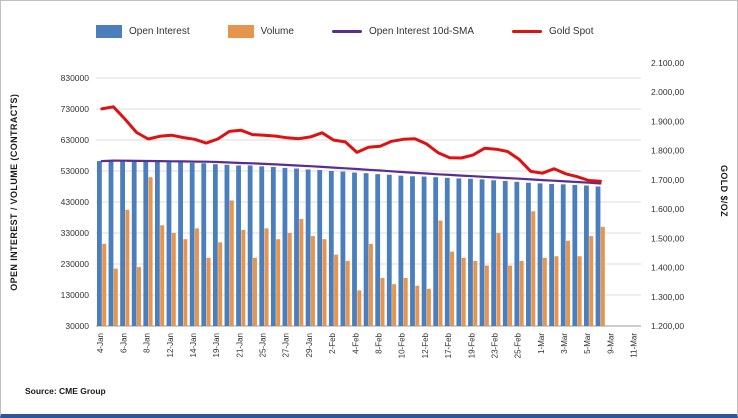 This screenshot has width=738, height=418. What do you see at coordinates (193, 345) in the screenshot?
I see `svg-text: 14-Jan` at bounding box center [193, 345].